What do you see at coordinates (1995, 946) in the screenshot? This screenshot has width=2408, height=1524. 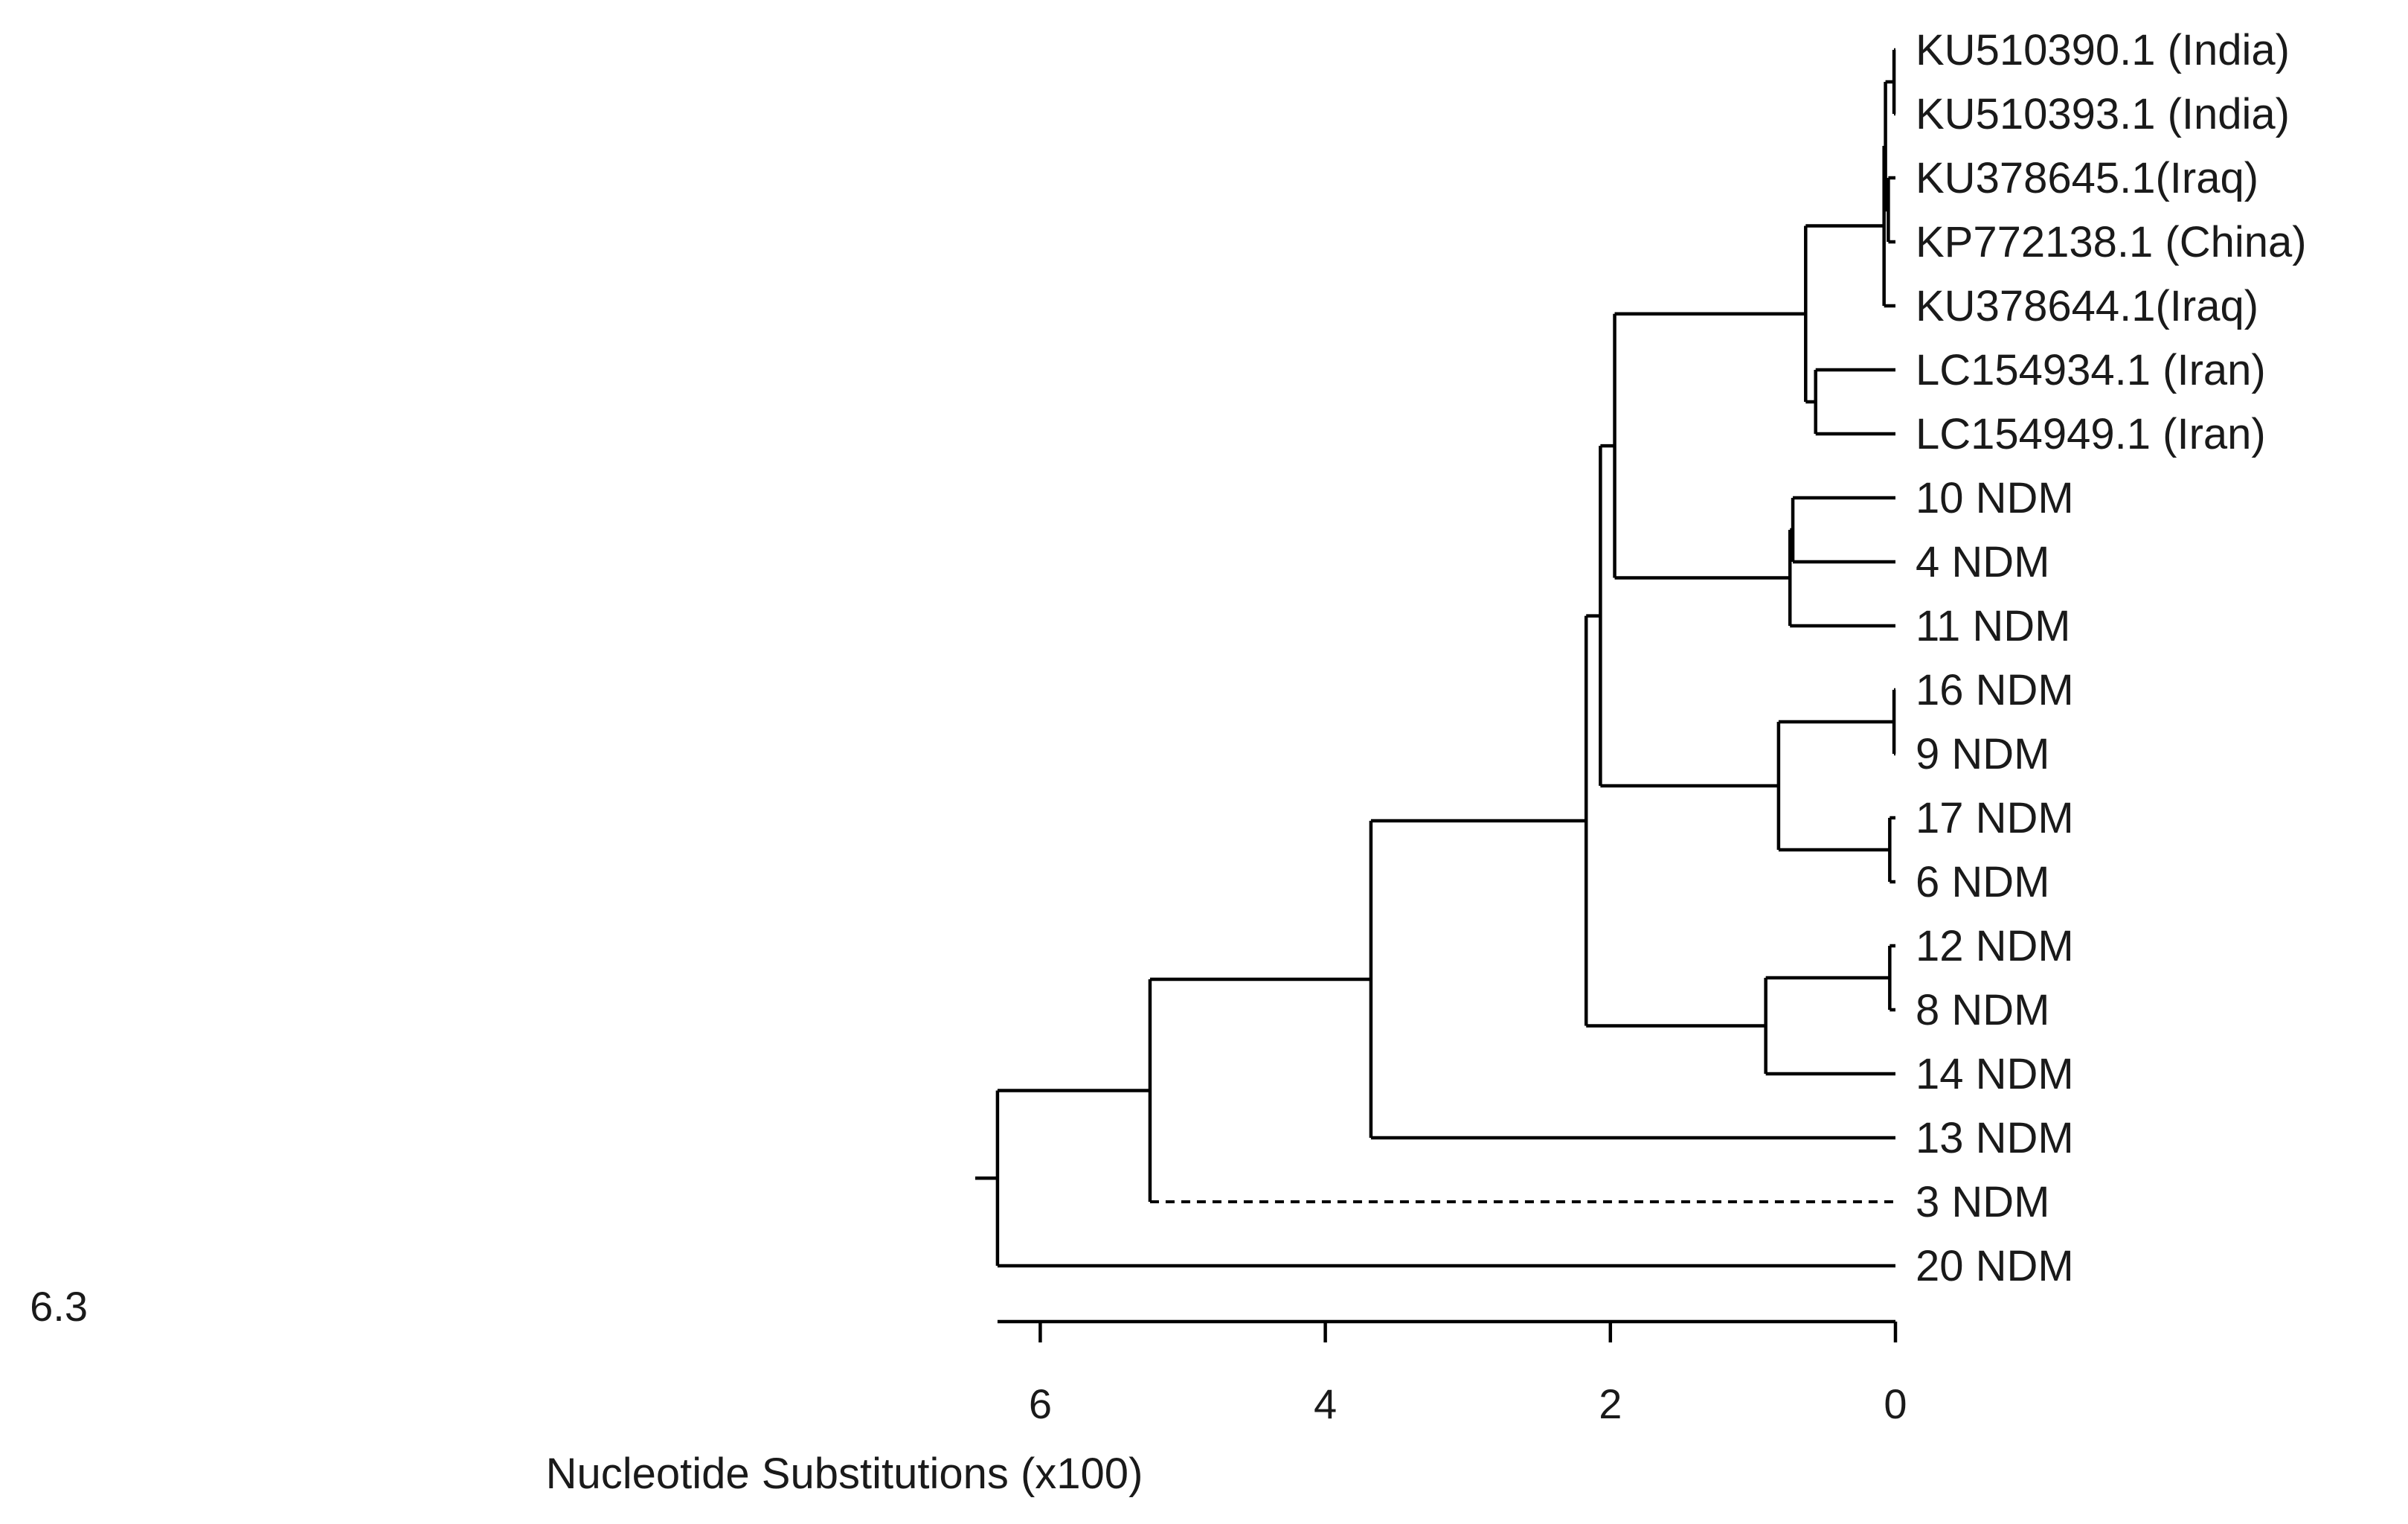 I see `leaf-label: 12 NDM` at bounding box center [1995, 946].